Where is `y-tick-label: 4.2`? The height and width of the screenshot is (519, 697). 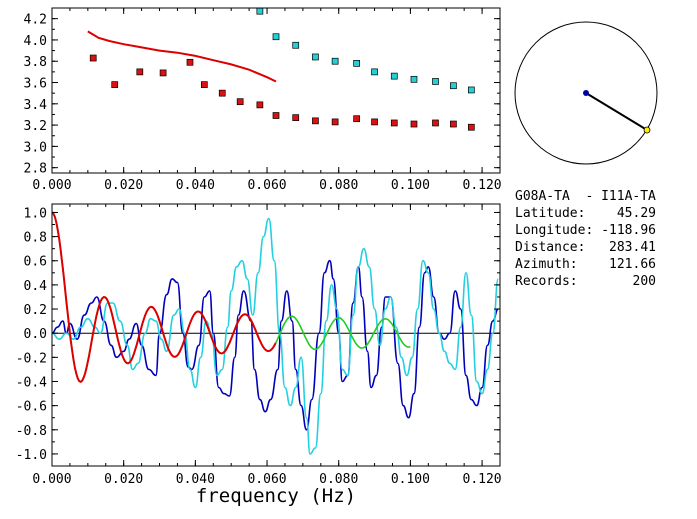 y-tick-label: 4.2 is located at coordinates (35, 20).